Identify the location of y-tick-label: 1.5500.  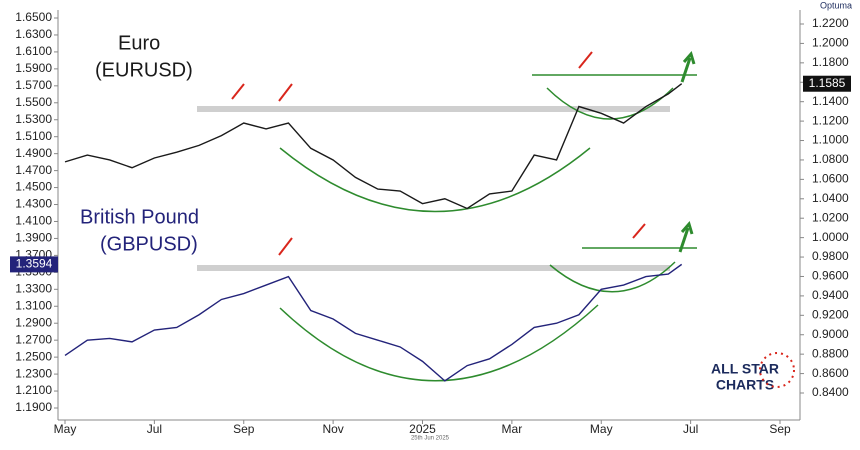
(33, 102).